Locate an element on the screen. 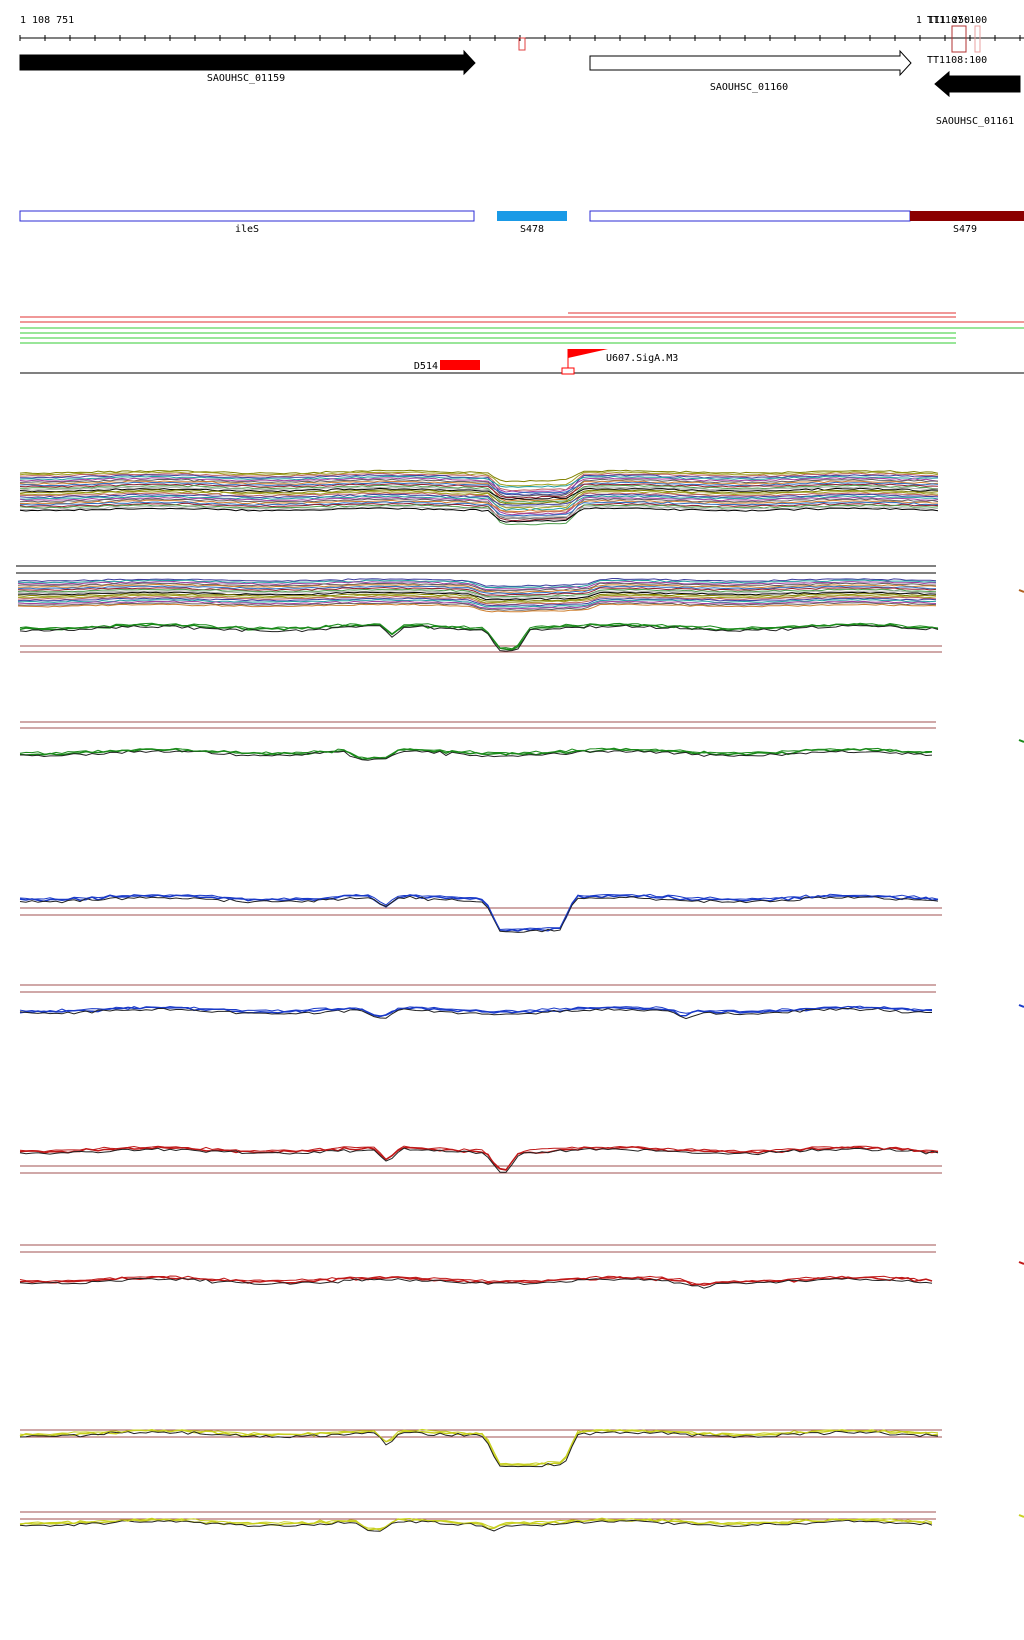 This screenshot has height=1640, width=1024. segment-label-s479: S479 is located at coordinates (965, 229).